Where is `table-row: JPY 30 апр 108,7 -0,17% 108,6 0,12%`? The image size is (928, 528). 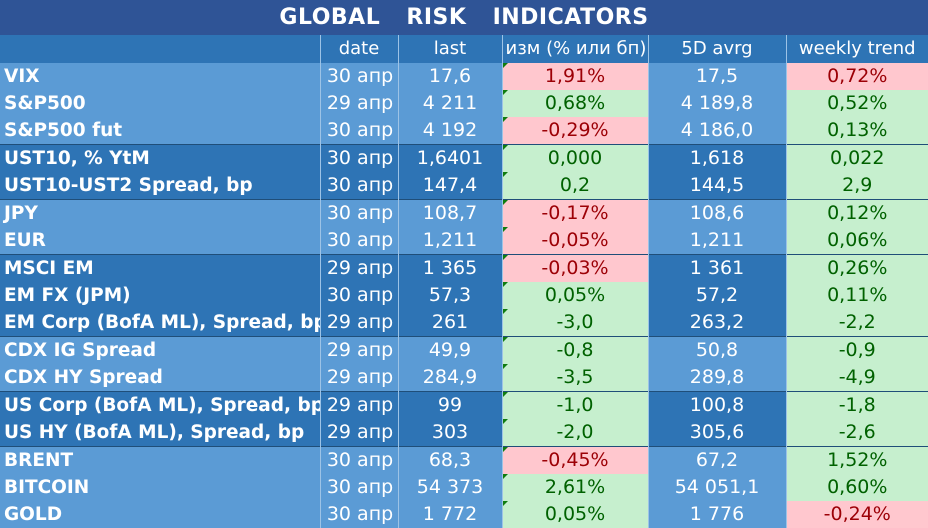 table-row: JPY 30 апр 108,7 -0,17% 108,6 0,12% is located at coordinates (464, 213).